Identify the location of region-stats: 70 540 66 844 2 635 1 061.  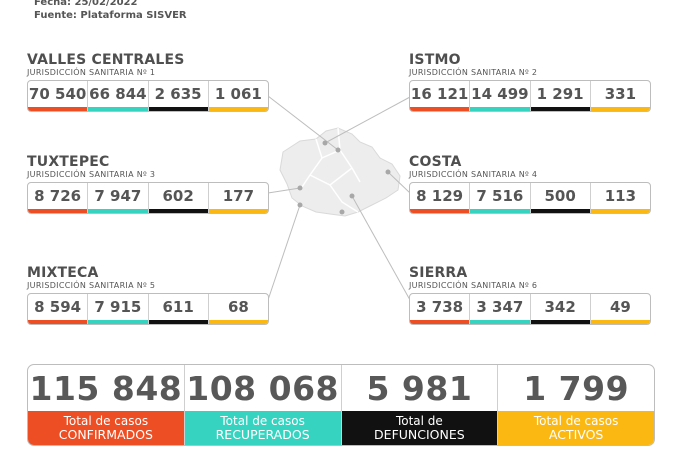
(148, 96).